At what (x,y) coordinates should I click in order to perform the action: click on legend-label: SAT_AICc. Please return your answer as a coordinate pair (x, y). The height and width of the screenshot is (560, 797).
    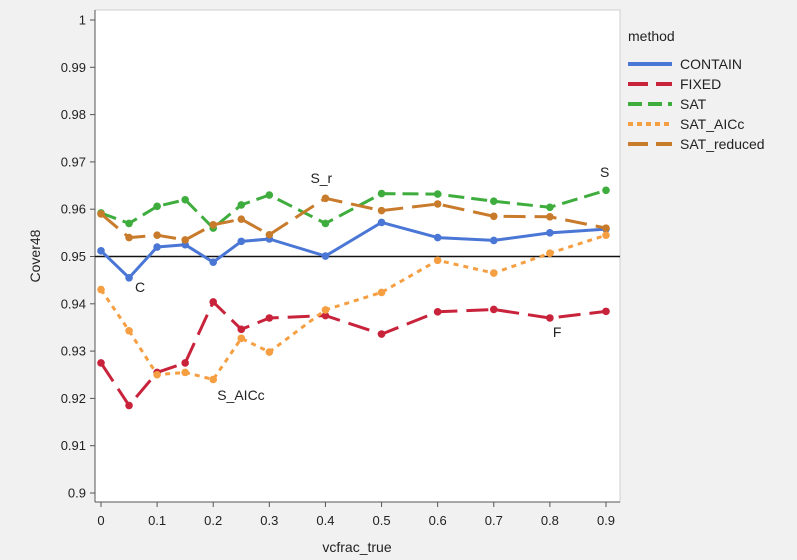
    Looking at the image, I should click on (712, 124).